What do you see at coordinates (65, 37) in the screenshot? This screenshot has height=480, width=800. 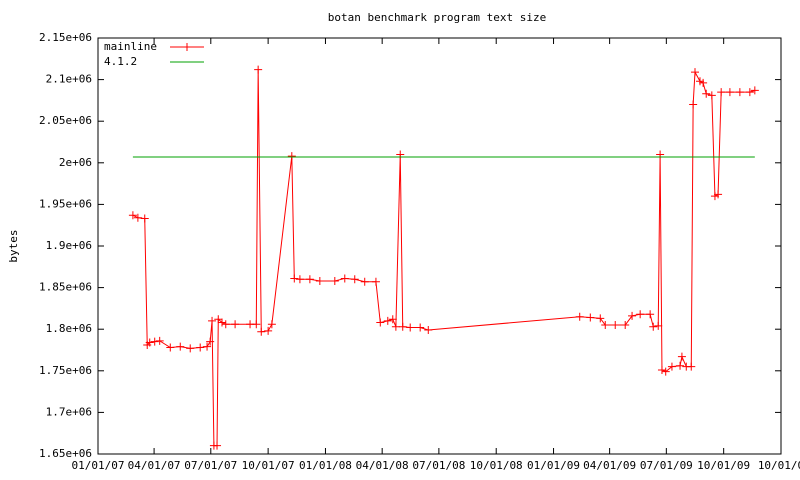 I see `y-tick-label: 2.15e+06` at bounding box center [65, 37].